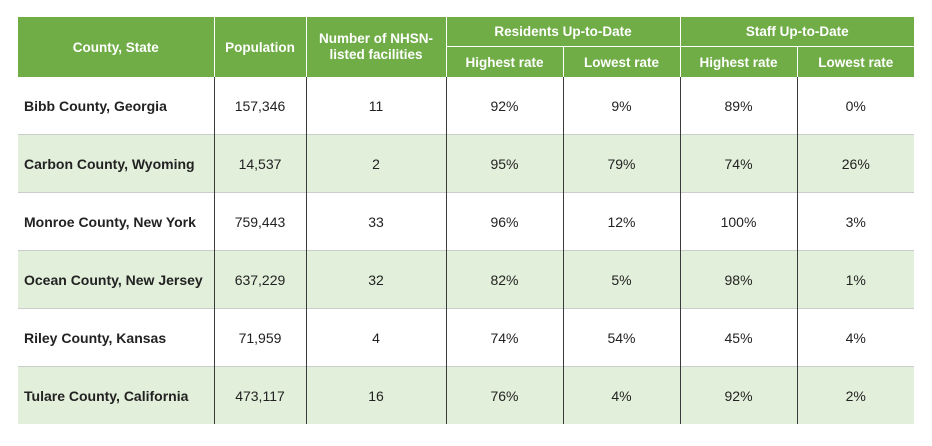 This screenshot has height=446, width=932. I want to click on residents-highest-cell: 82%, so click(504, 279).